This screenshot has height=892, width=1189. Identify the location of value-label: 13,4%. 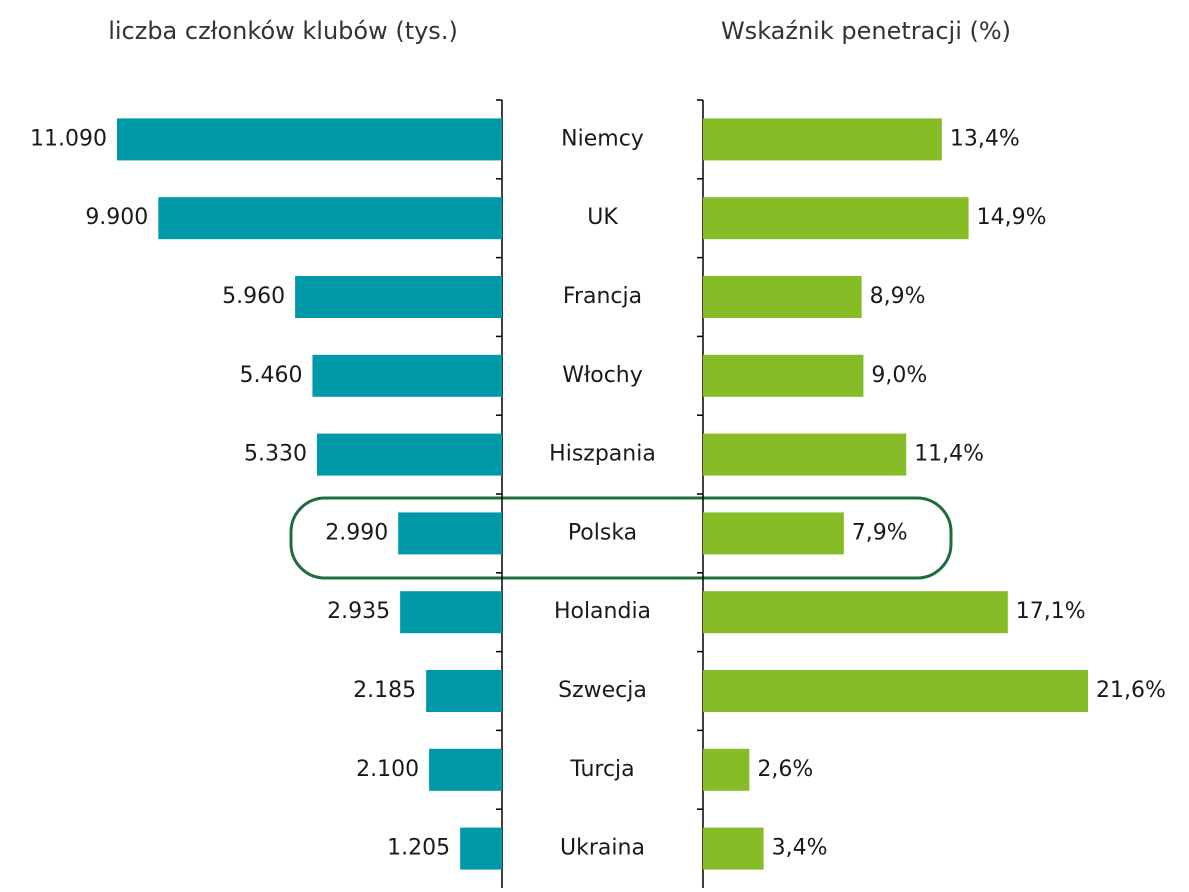
(985, 138).